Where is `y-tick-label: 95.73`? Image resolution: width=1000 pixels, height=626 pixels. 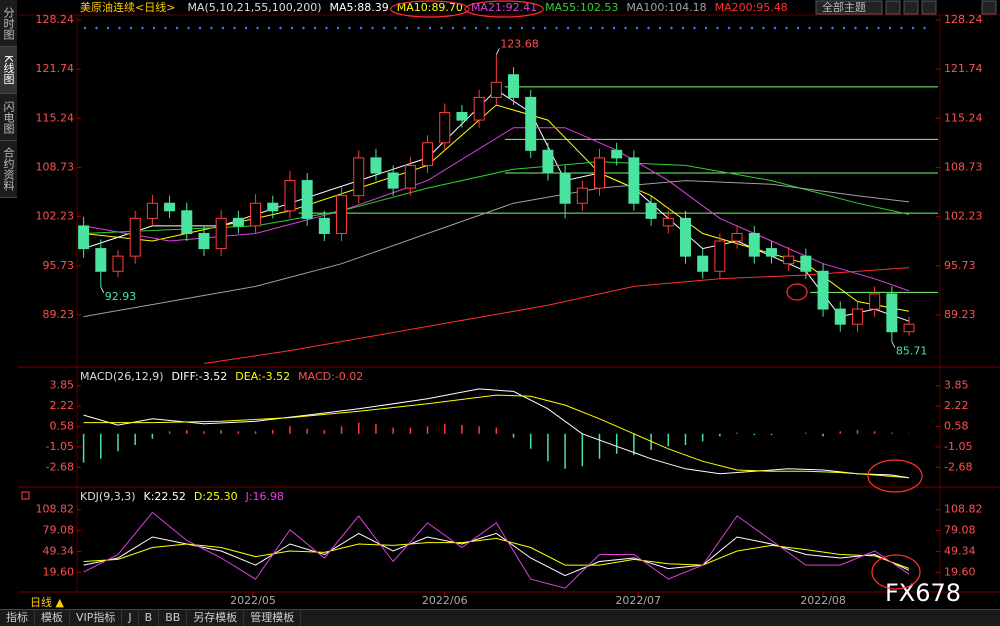
y-tick-label: 95.73 is located at coordinates (960, 265).